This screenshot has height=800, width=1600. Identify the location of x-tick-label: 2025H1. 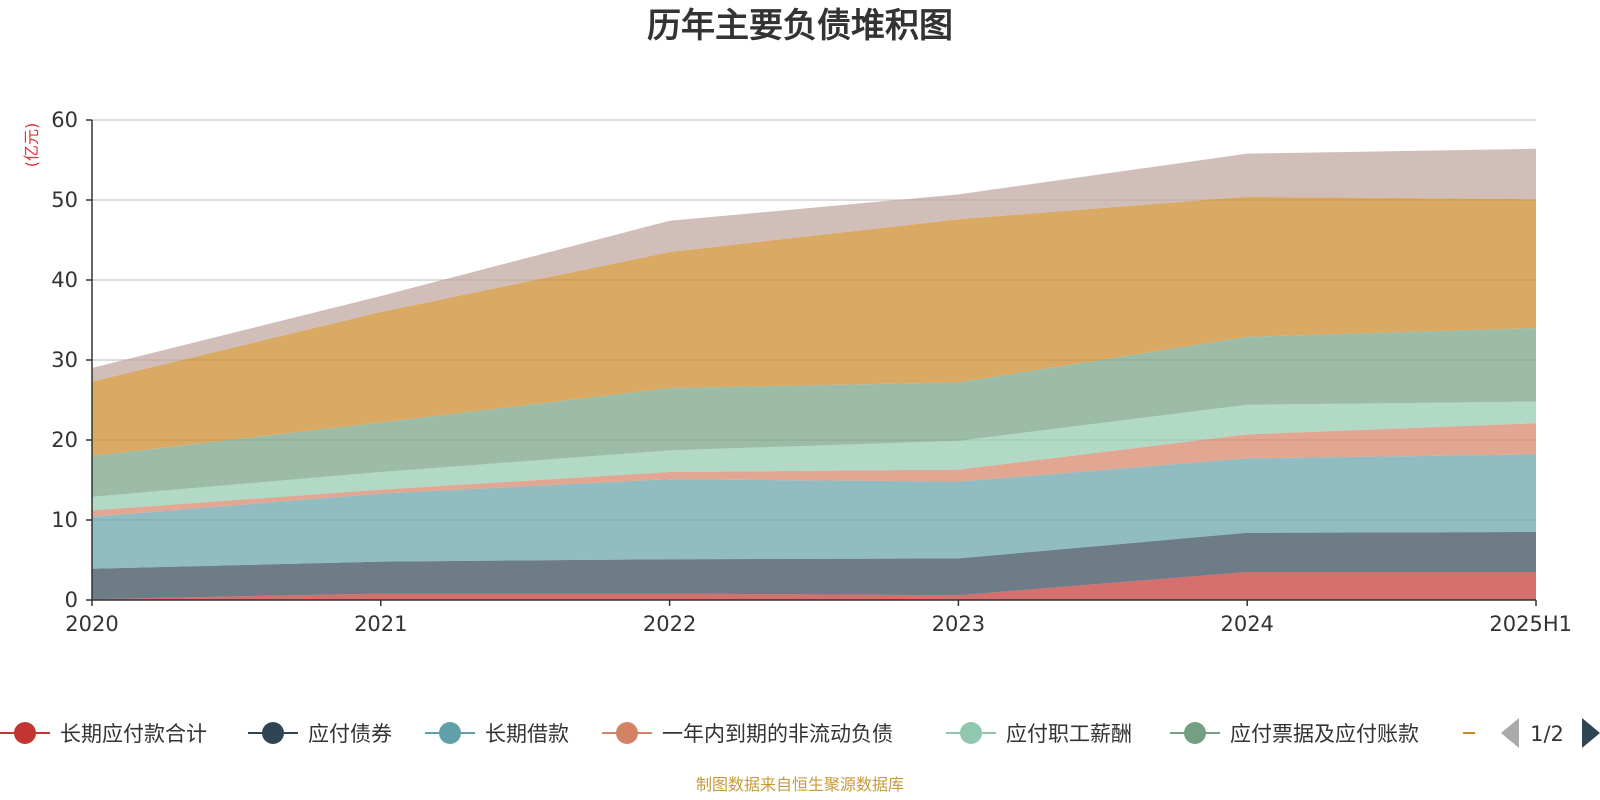
(1530, 624).